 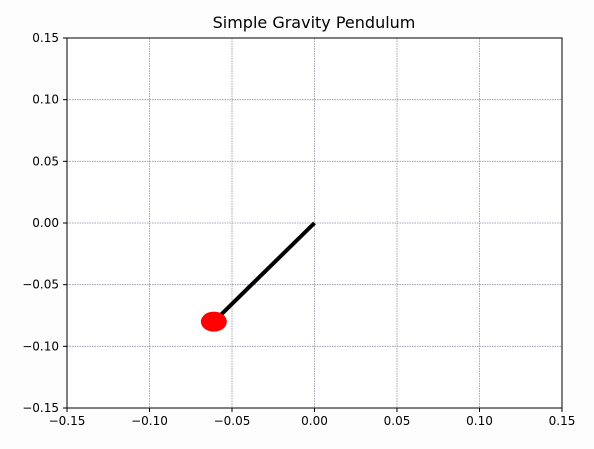 What do you see at coordinates (562, 421) in the screenshot?
I see `x-tick-label: 0.15` at bounding box center [562, 421].